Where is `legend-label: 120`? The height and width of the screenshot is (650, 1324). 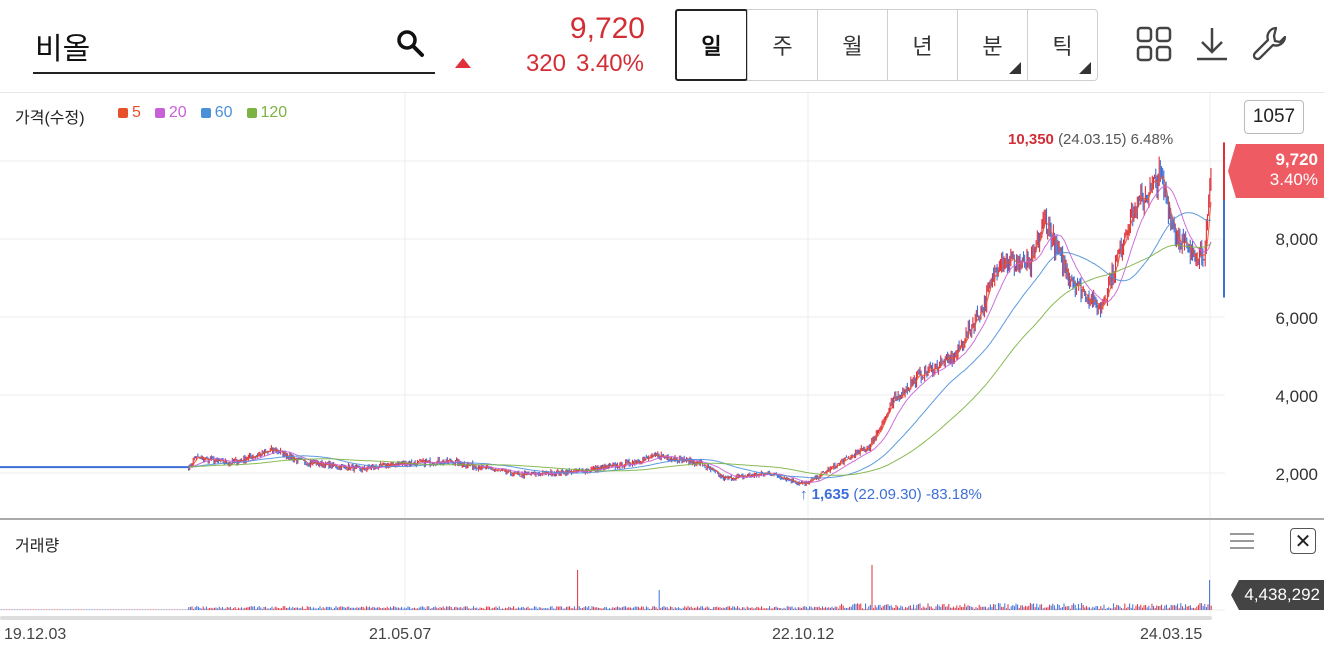 legend-label: 120 is located at coordinates (274, 112).